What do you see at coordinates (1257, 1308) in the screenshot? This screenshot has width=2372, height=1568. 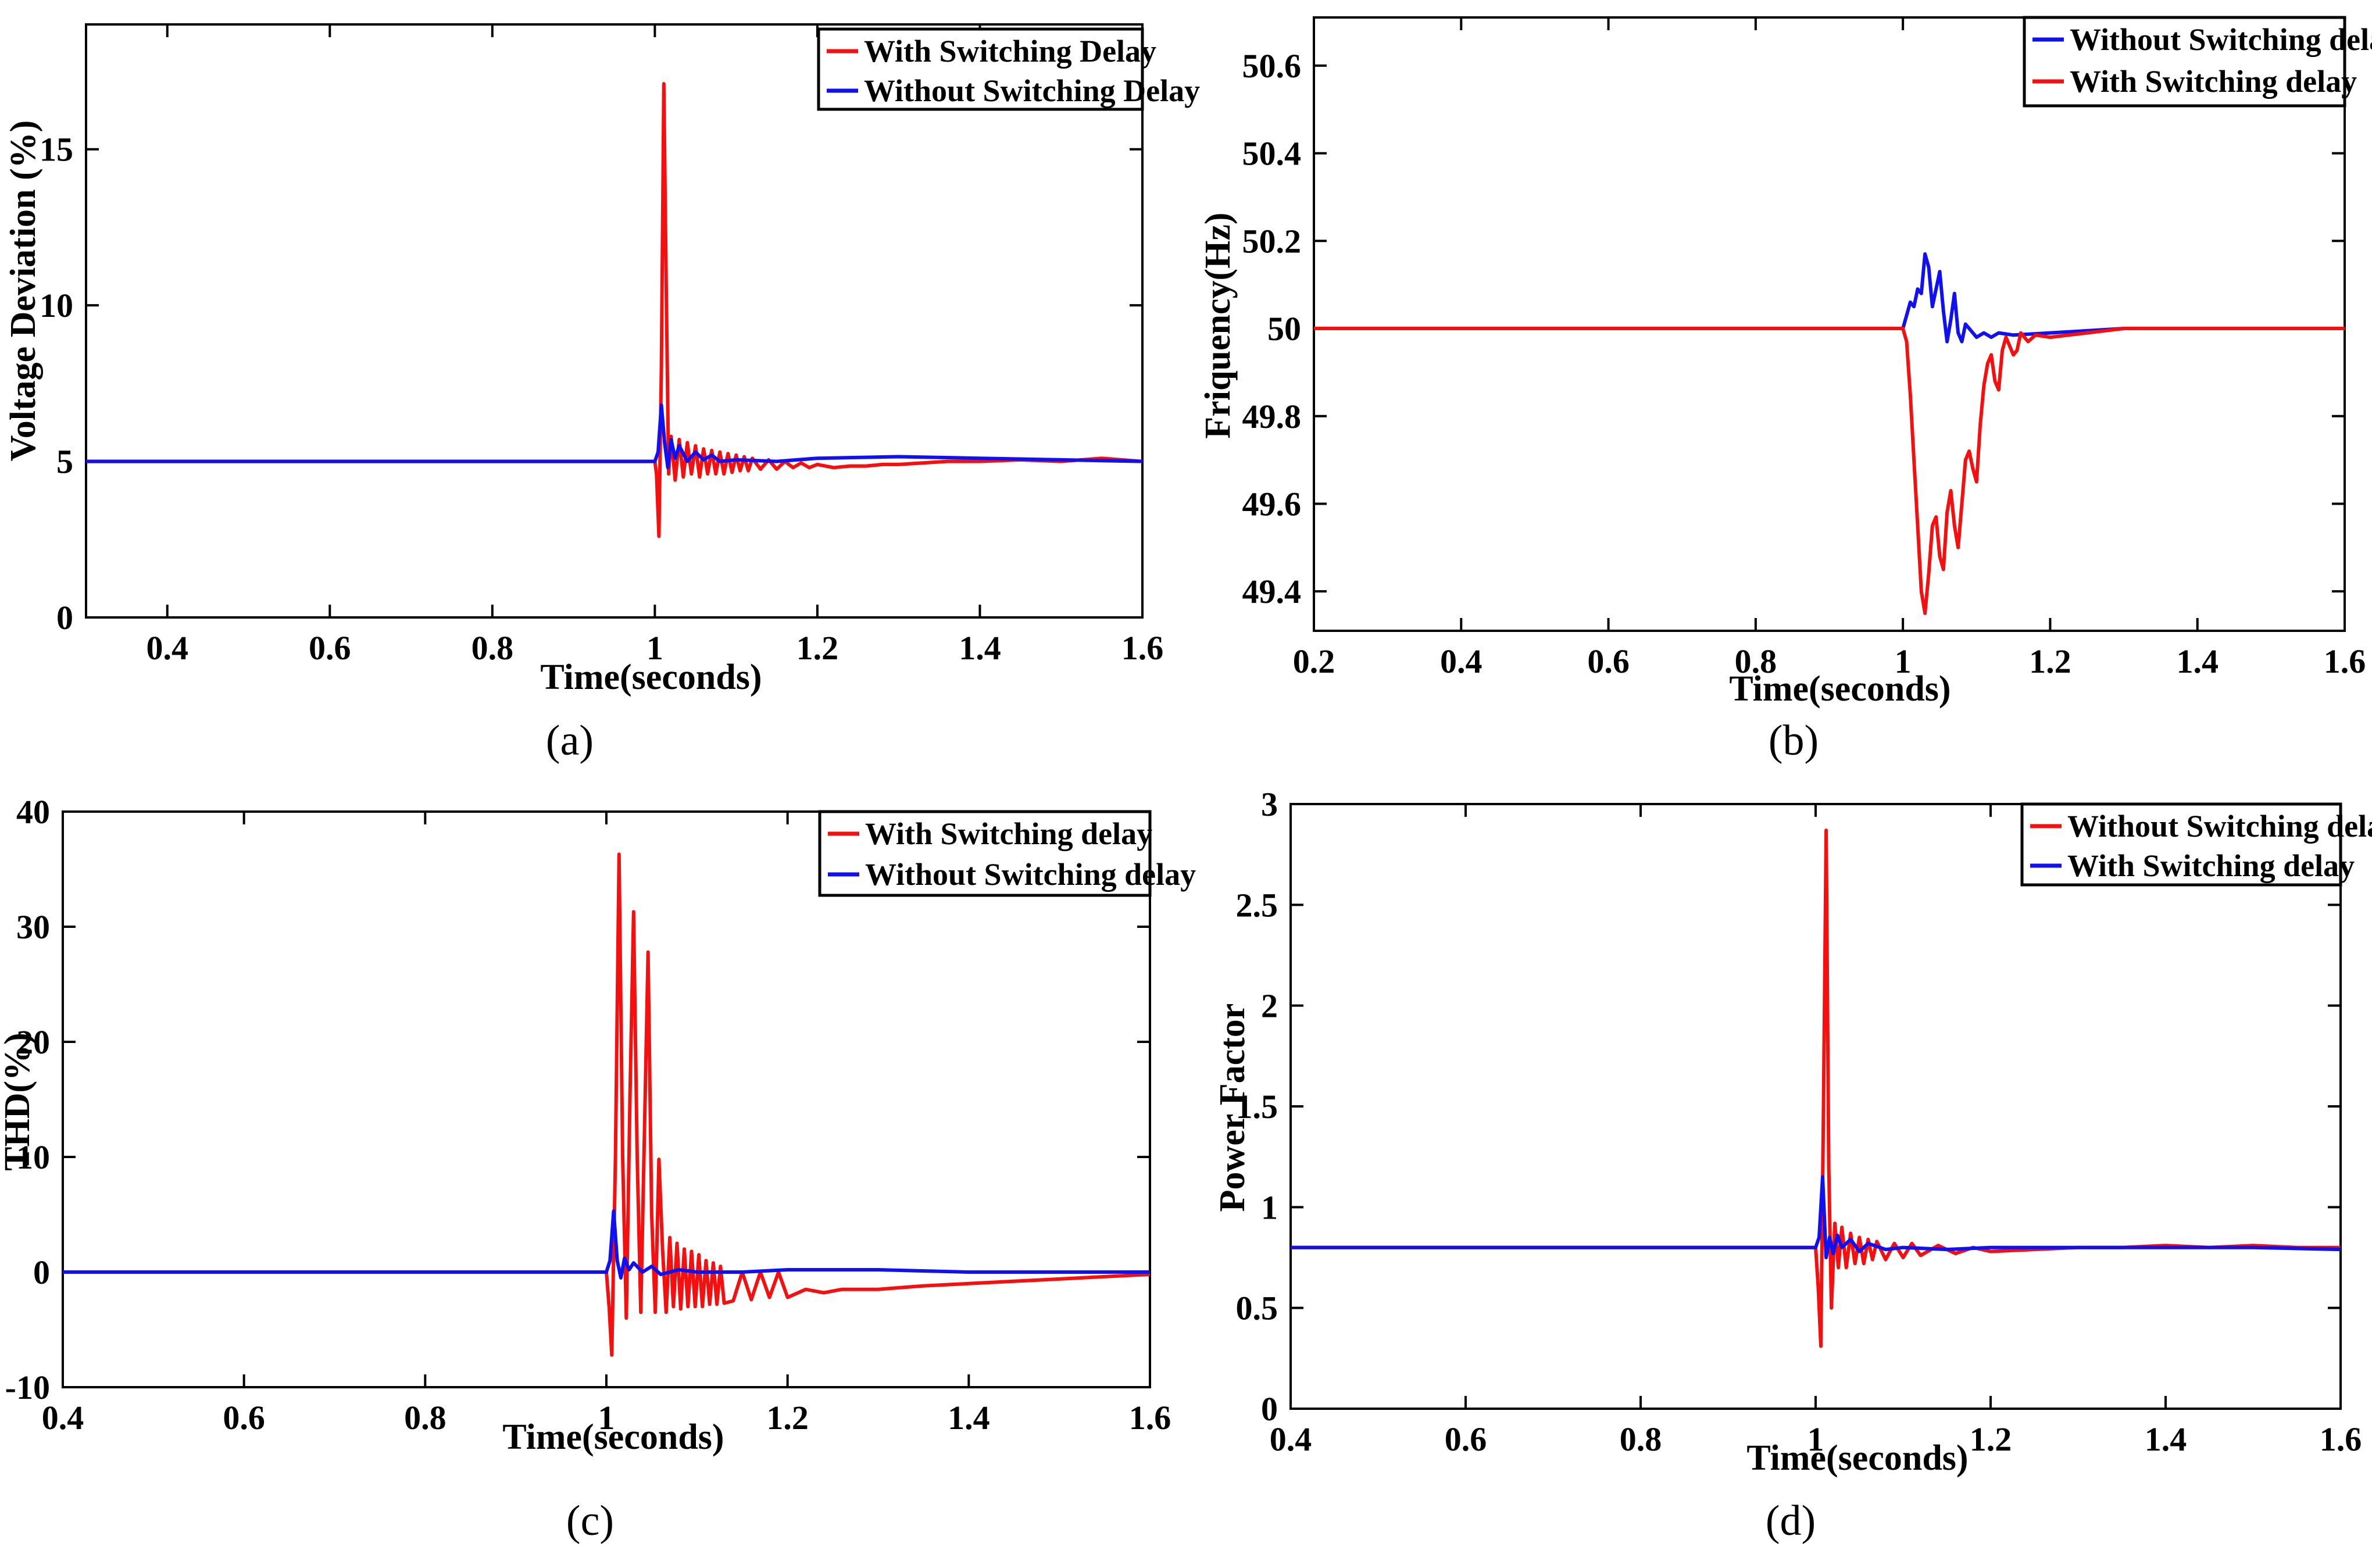 I see `y-tick-label: 0.5` at bounding box center [1257, 1308].